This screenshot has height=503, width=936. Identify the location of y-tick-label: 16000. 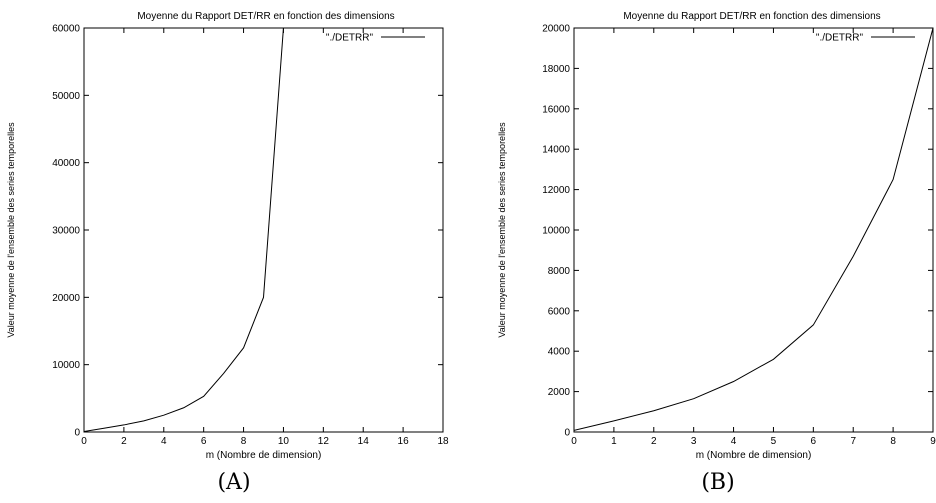
(556, 109).